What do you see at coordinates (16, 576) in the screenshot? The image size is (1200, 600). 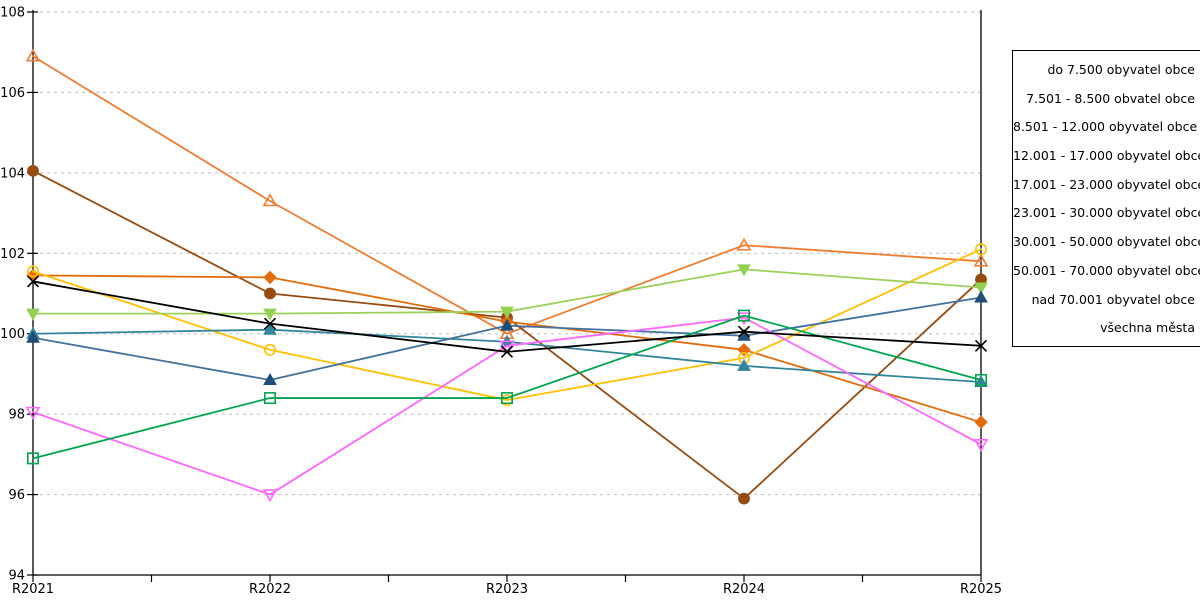 I see `y-axis-label: 94` at bounding box center [16, 576].